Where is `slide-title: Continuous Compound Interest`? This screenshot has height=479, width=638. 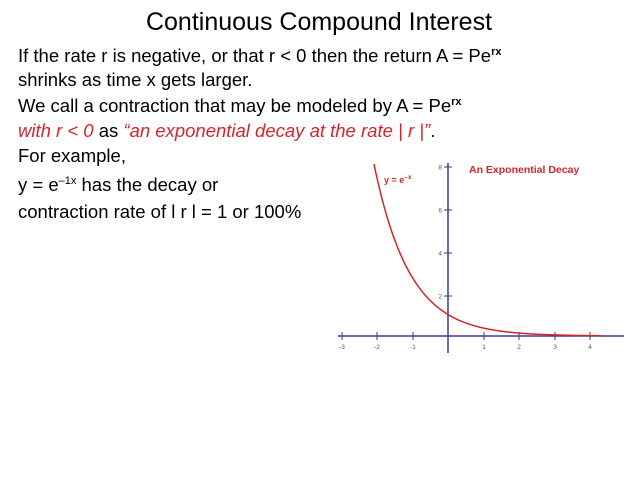 slide-title: Continuous Compound Interest is located at coordinates (319, 22).